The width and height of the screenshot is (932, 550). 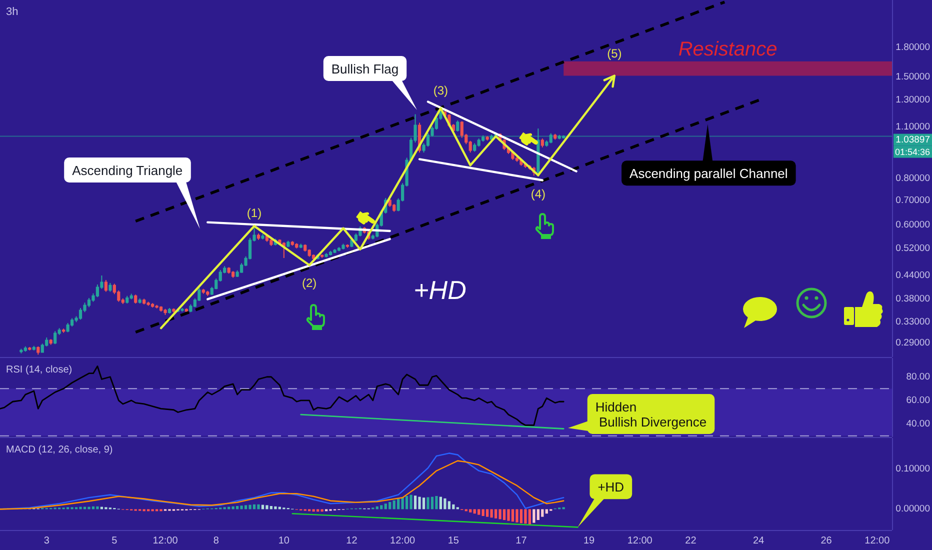 I want to click on y-tick-label: 1.80000, so click(x=913, y=47).